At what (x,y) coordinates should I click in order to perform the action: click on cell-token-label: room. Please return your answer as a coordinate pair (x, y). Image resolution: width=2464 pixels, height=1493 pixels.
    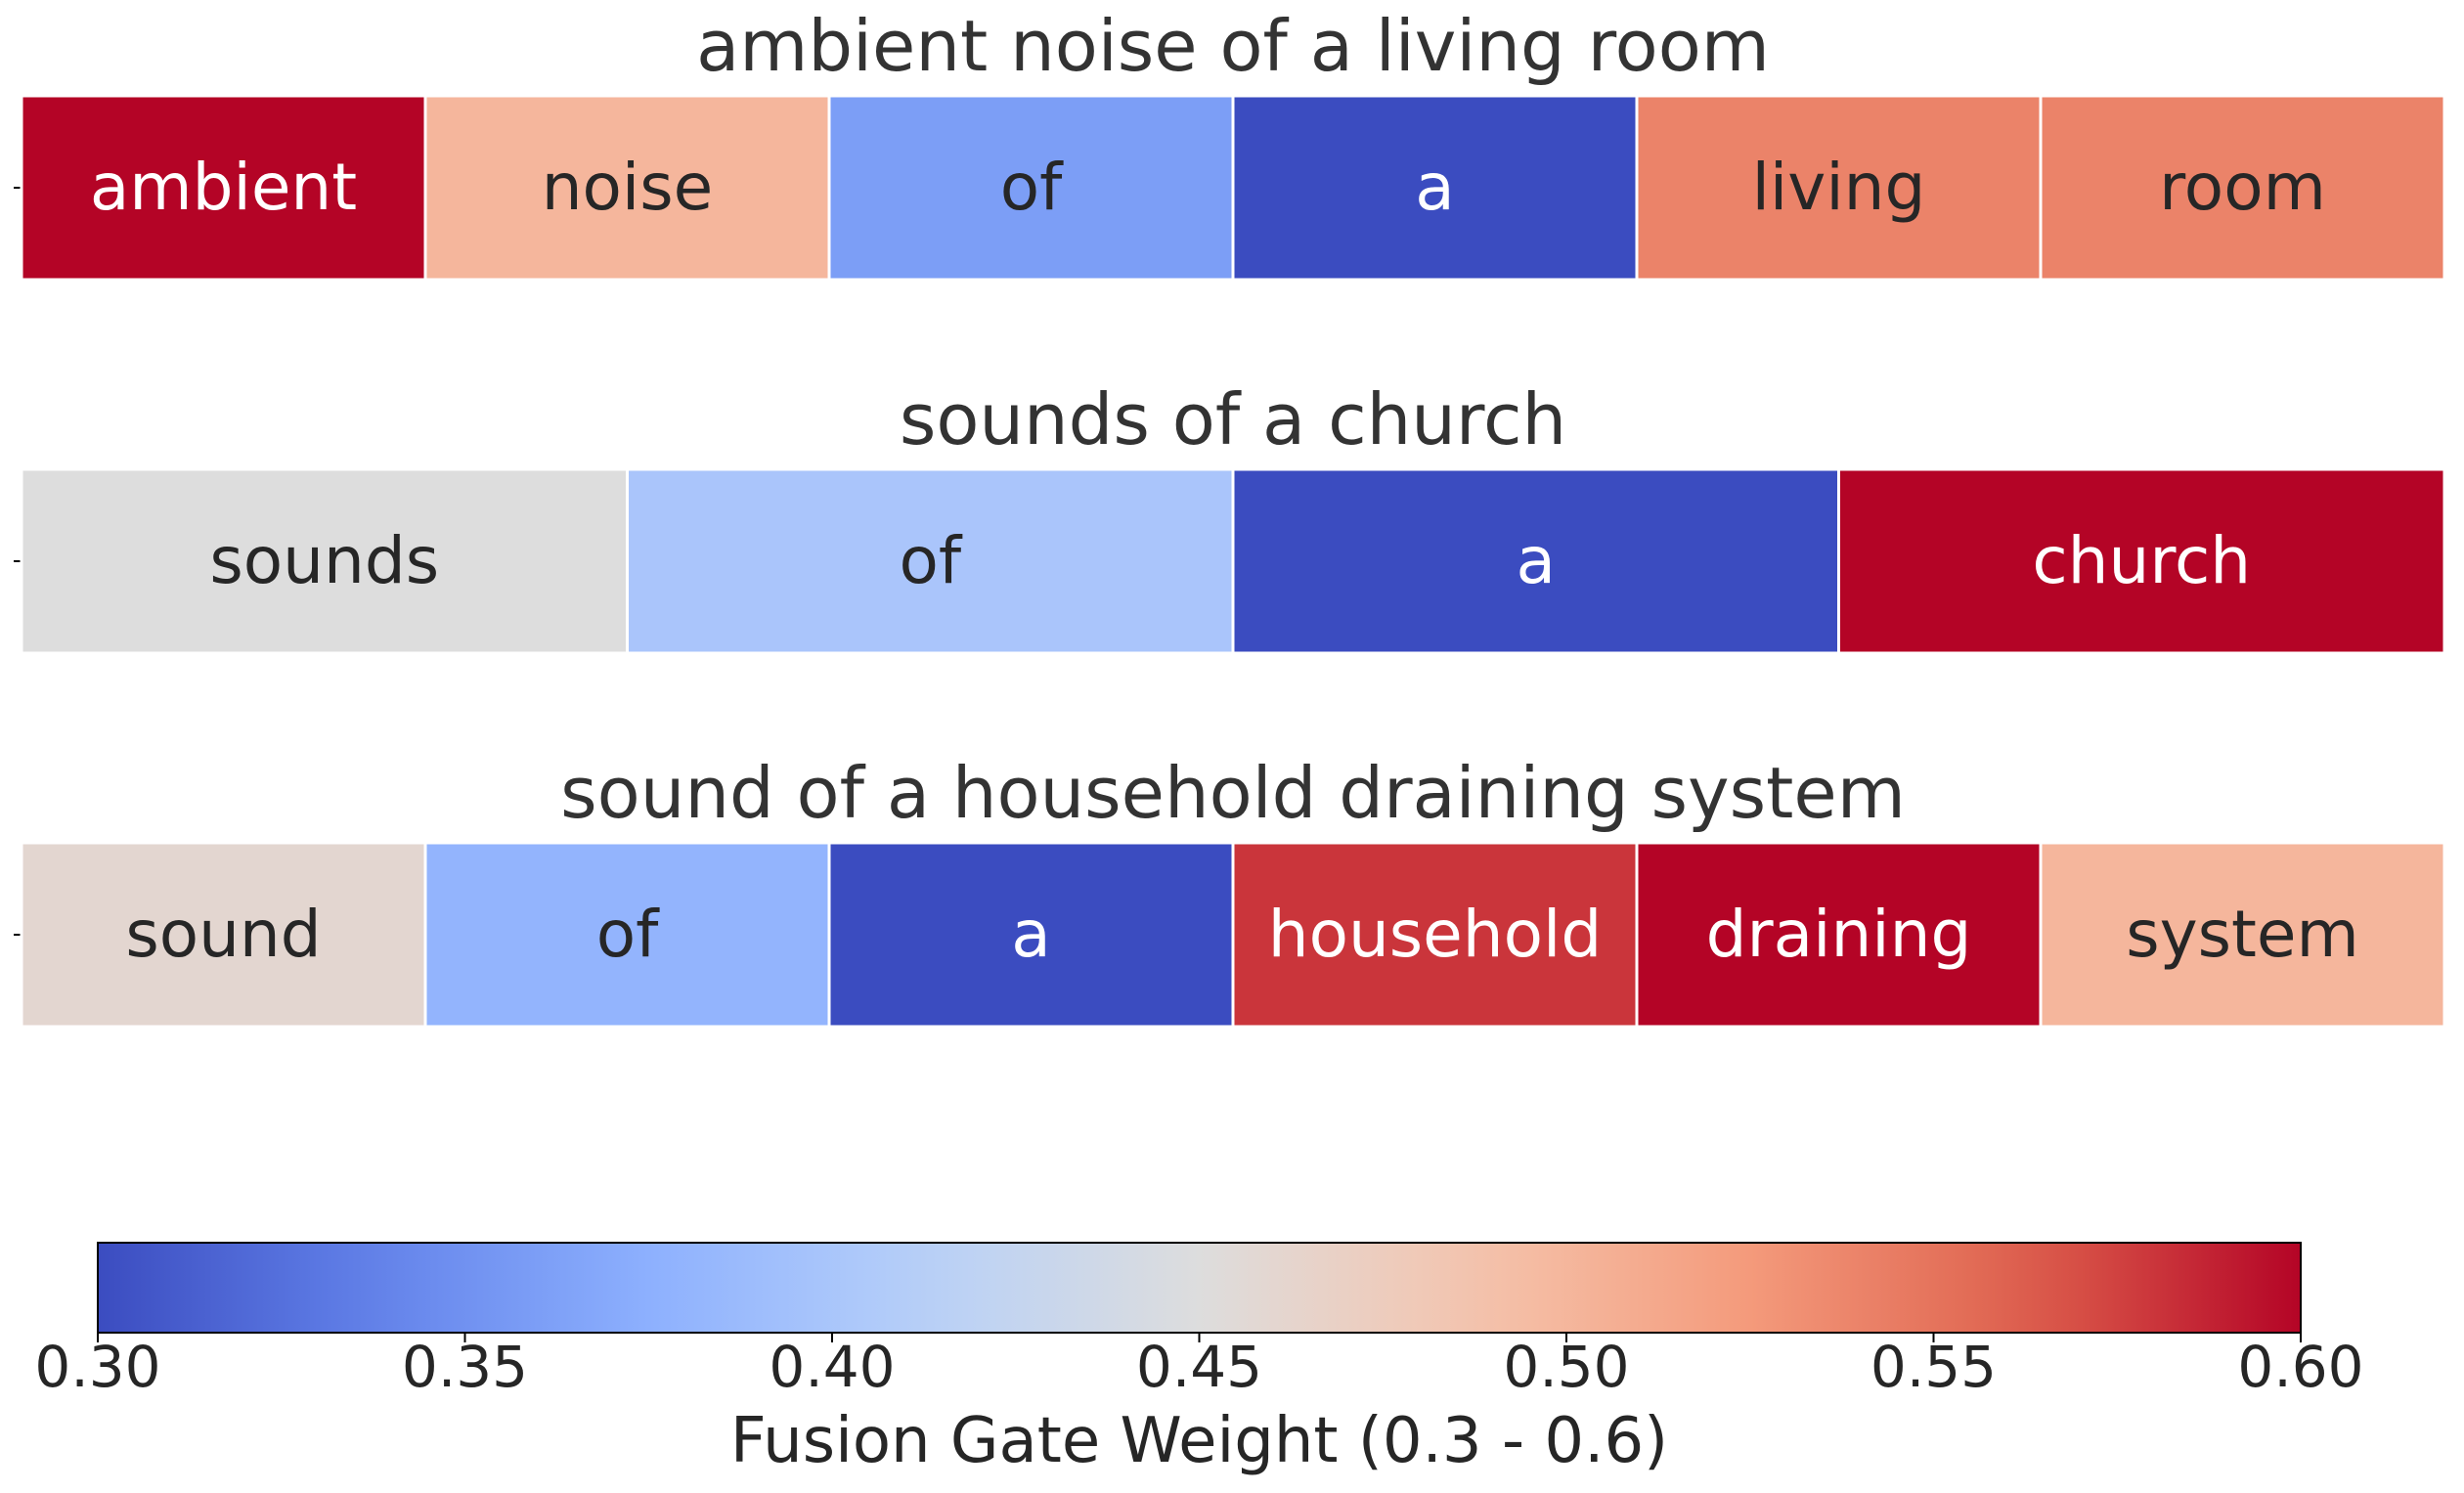
    Looking at the image, I should click on (2242, 187).